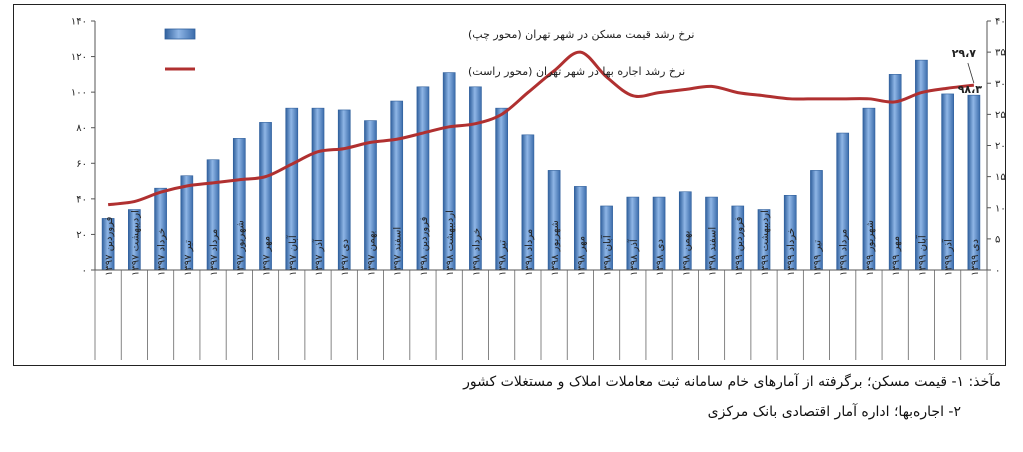 This screenshot has height=452, width=1023. What do you see at coordinates (997, 239) in the screenshot?
I see `y-right-tick-label: ۵` at bounding box center [997, 239].